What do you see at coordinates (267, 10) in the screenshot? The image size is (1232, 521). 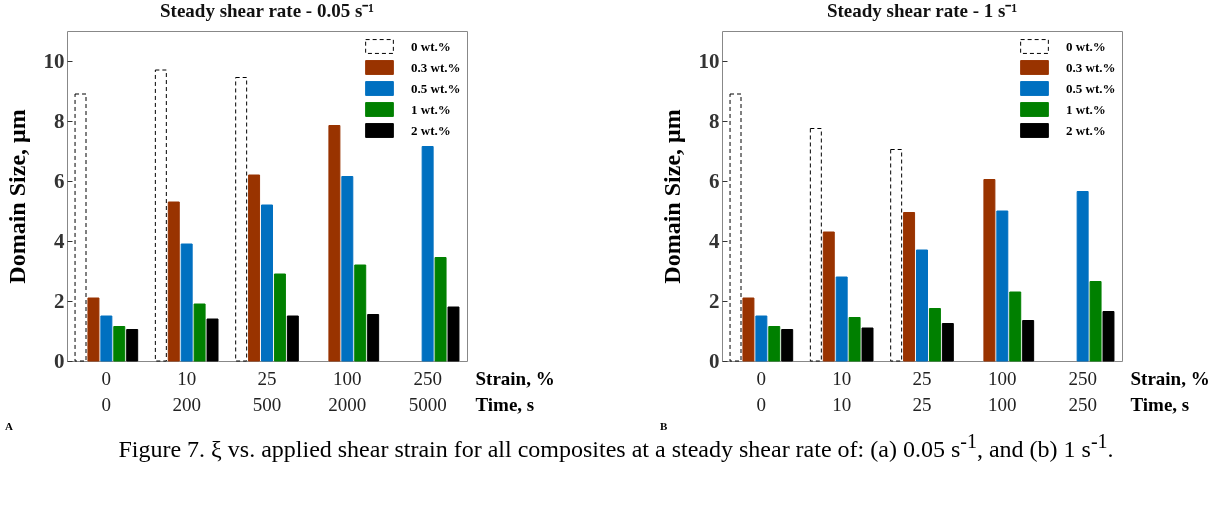 I see `chart-title: Steady shear rate - 0.05 s⁻¹` at bounding box center [267, 10].